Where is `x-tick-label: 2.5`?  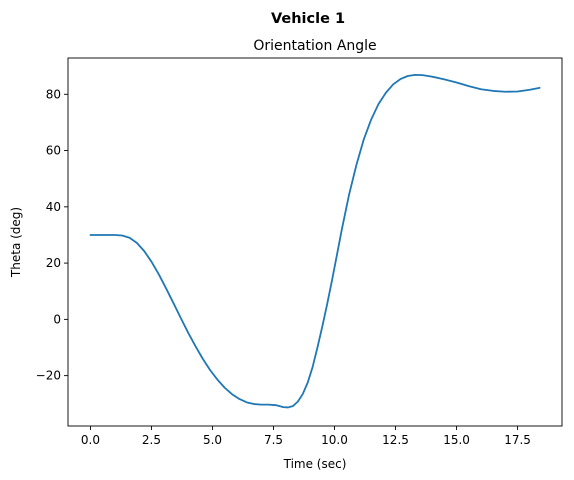
x-tick-label: 2.5 is located at coordinates (151, 440).